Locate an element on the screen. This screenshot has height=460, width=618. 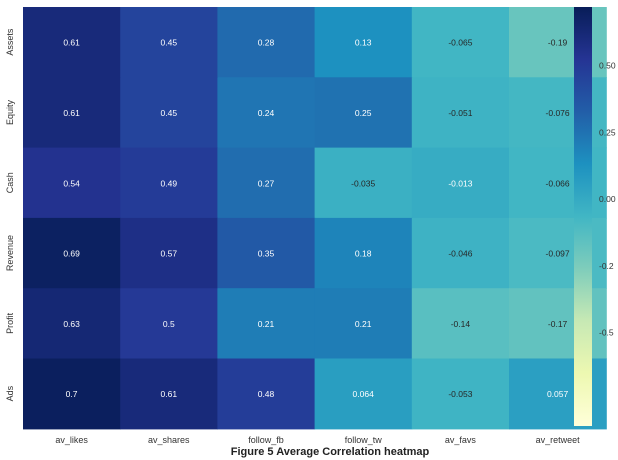
x-tick-label: follow_tw is located at coordinates (364, 440).